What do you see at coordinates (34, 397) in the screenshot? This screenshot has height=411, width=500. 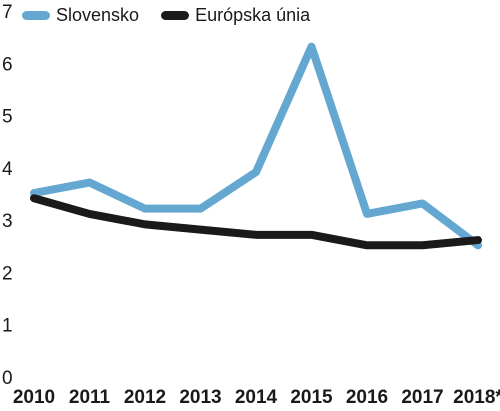 I see `x-tick-label: 2010` at bounding box center [34, 397].